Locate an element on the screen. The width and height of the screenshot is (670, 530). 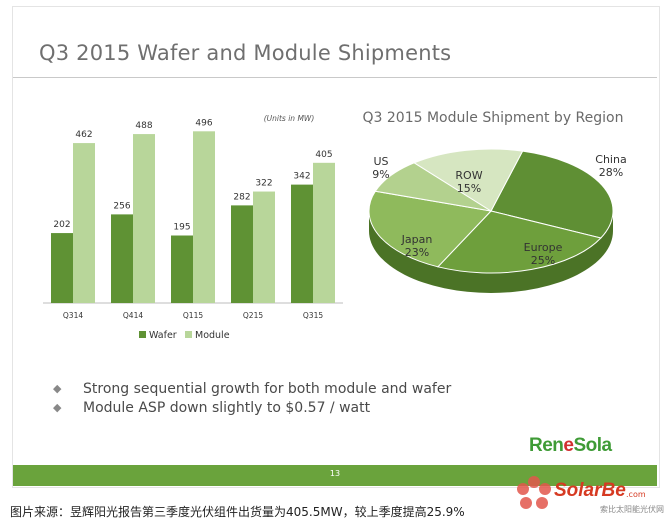
data-label-module: 405 is located at coordinates (323, 155).